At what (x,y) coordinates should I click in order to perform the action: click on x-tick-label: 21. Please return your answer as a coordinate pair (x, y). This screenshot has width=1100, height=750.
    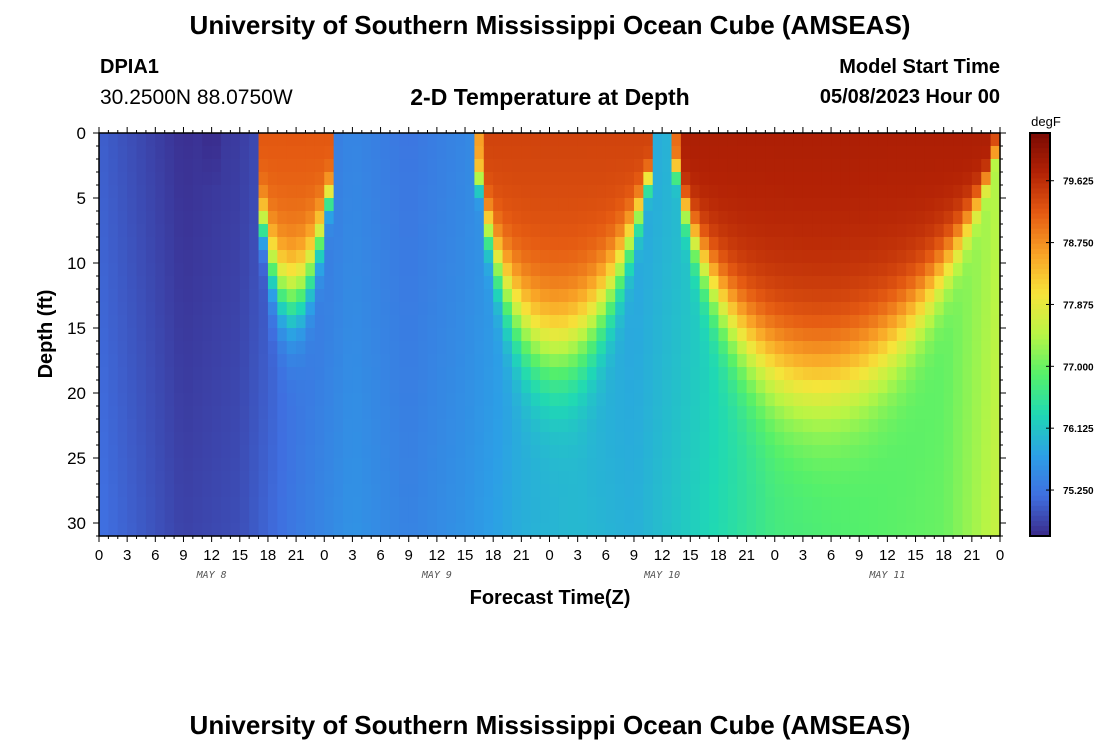
    Looking at the image, I should click on (746, 555).